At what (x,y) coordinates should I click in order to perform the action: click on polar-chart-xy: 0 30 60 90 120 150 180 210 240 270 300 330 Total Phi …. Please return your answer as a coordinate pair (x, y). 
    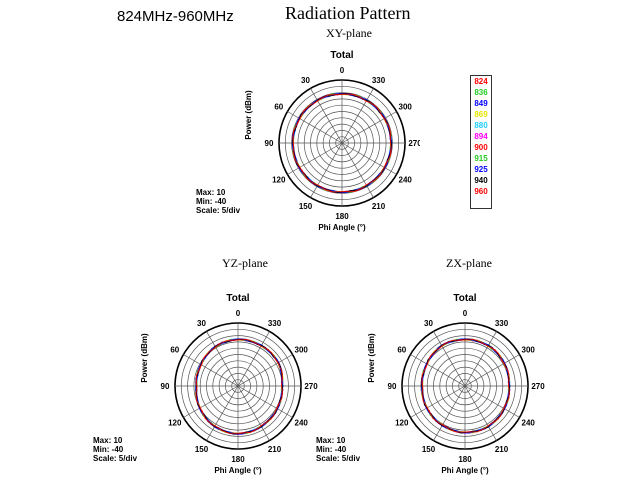
    Looking at the image, I should click on (332, 141).